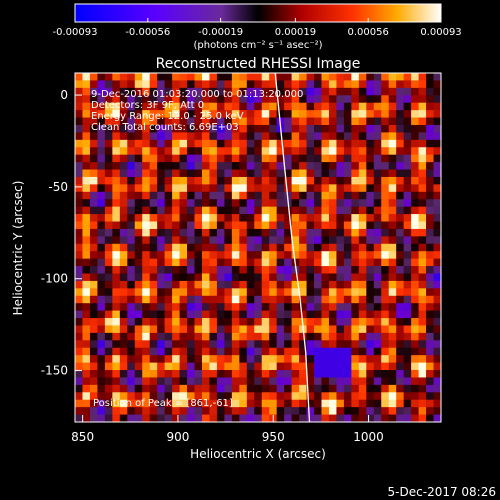  I want to click on annotation-detectors: Detectors: 3F 9F, Att 0, so click(147, 105).